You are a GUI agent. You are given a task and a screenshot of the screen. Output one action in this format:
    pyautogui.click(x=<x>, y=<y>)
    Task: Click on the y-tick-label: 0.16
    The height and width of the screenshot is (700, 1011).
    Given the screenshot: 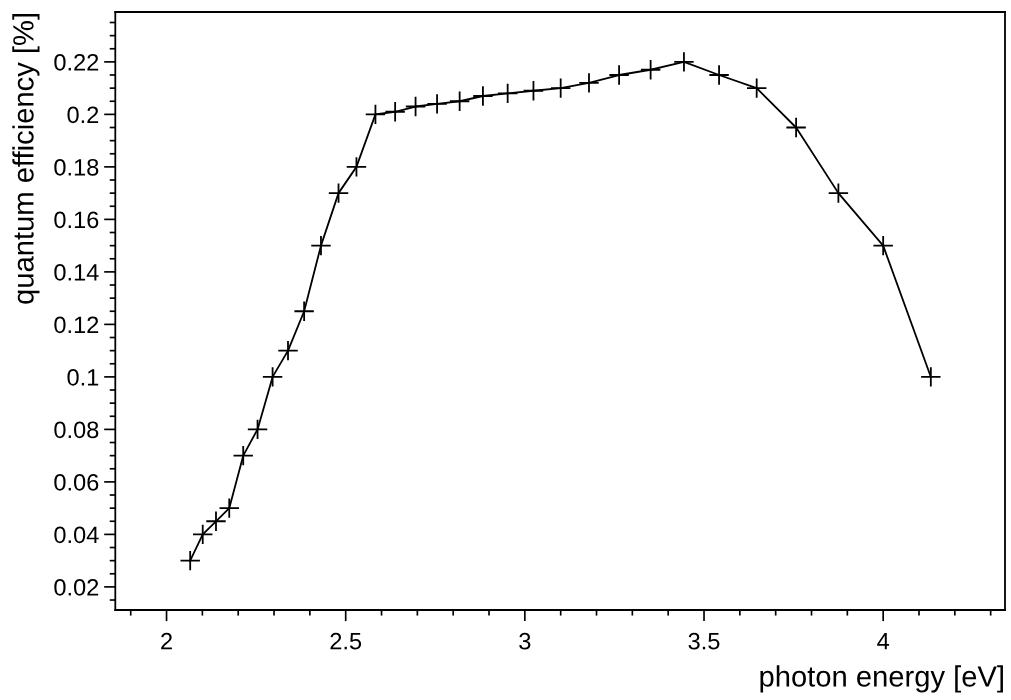 What is the action you would take?
    pyautogui.click(x=76, y=220)
    